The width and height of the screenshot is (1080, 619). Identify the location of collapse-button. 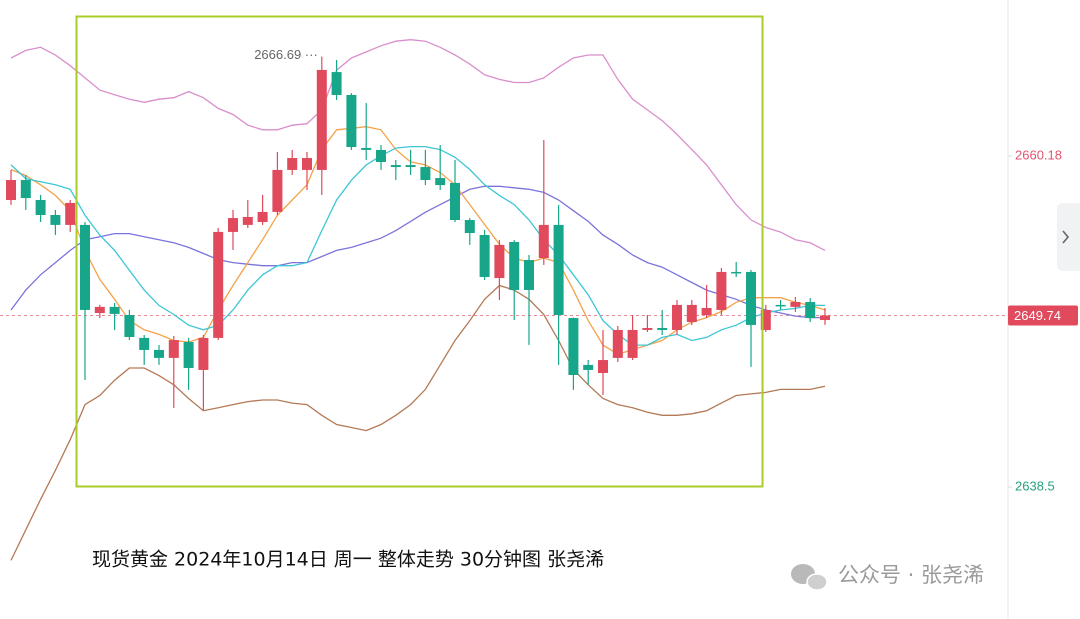
(1068, 237).